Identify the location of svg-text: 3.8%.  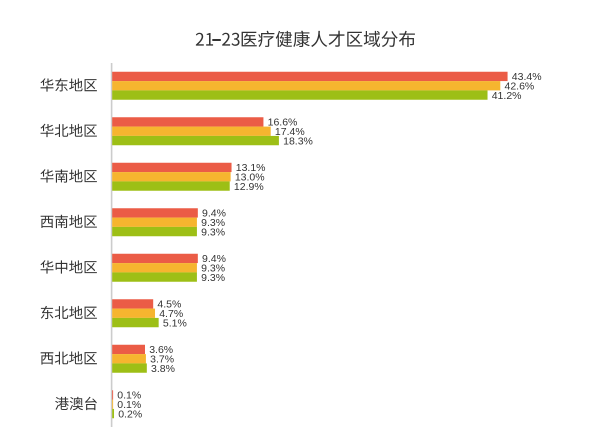
(163, 369).